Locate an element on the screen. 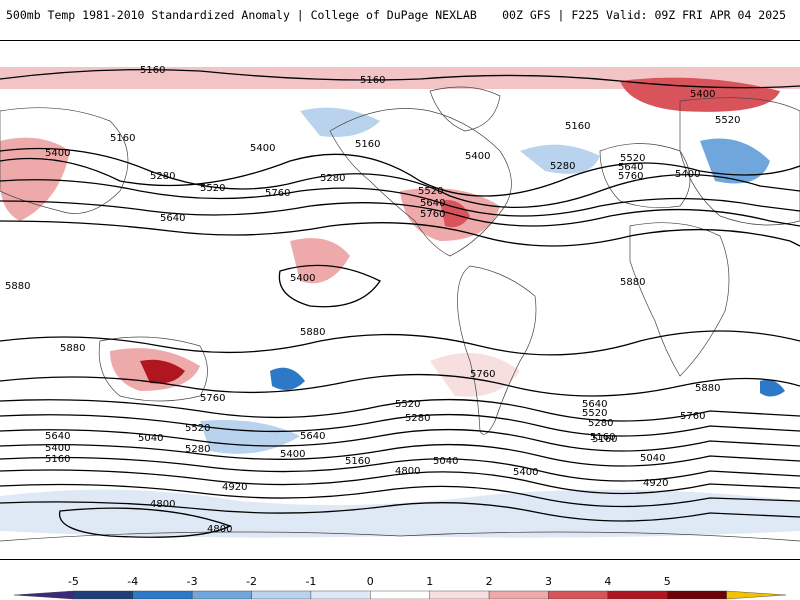 The image size is (800, 600). contour-5400-south is located at coordinates (400, 440).